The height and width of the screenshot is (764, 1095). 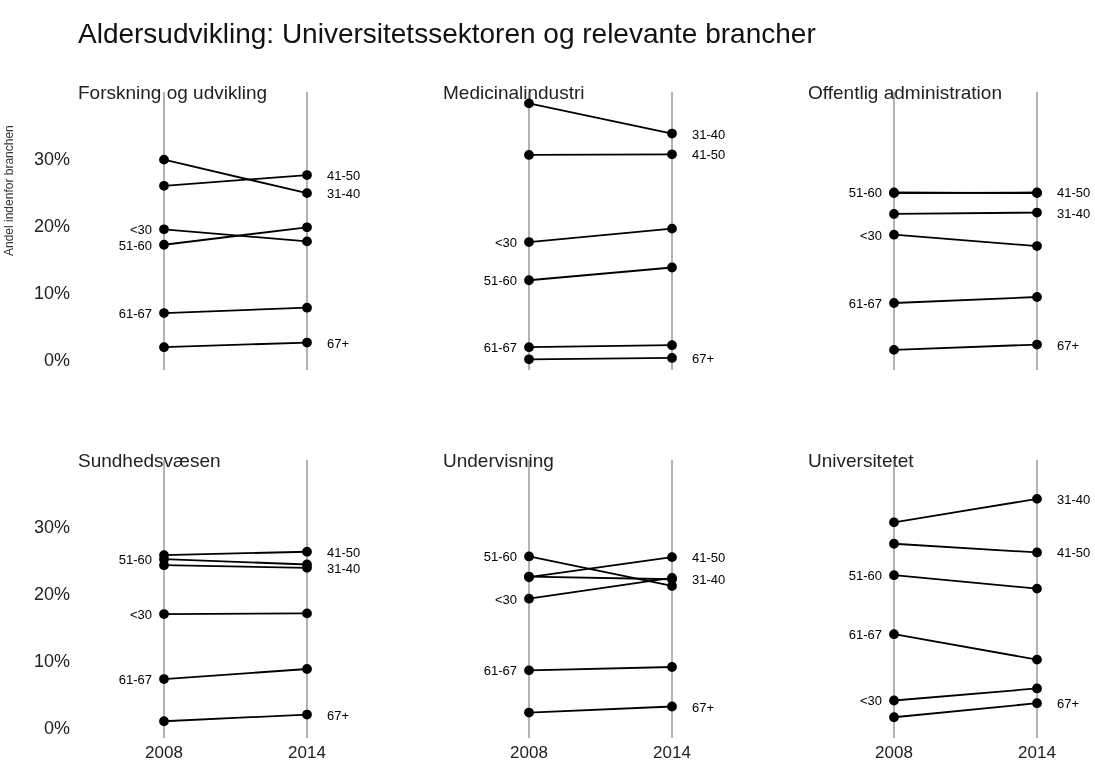 What do you see at coordinates (173, 93) in the screenshot?
I see `chart-title: Forskning og udvikling` at bounding box center [173, 93].